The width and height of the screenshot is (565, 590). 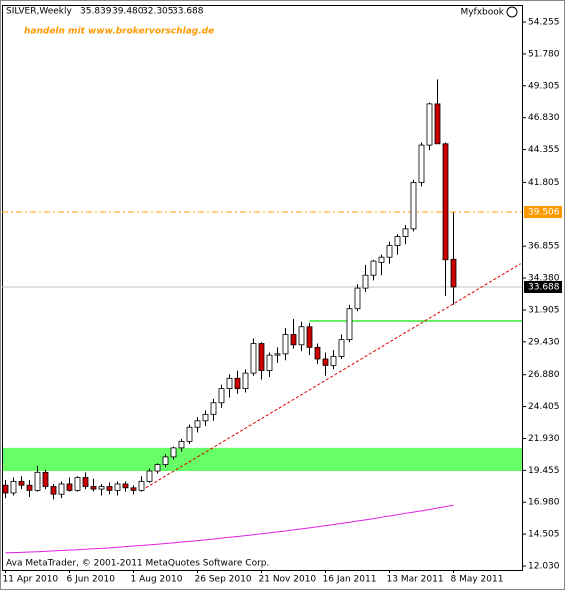 I want to click on logo: Myfxbook, so click(x=482, y=13).